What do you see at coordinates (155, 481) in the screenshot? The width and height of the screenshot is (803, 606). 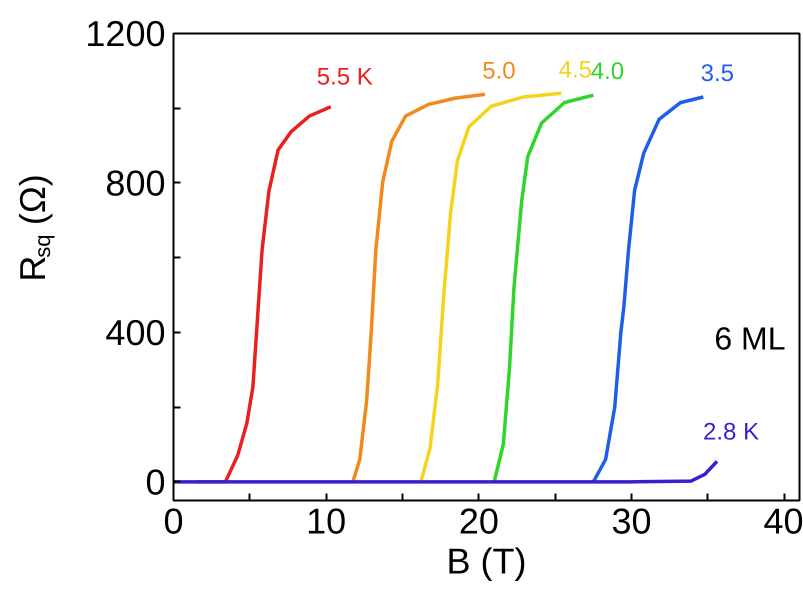 I see `y-tick-label: 0` at bounding box center [155, 481].